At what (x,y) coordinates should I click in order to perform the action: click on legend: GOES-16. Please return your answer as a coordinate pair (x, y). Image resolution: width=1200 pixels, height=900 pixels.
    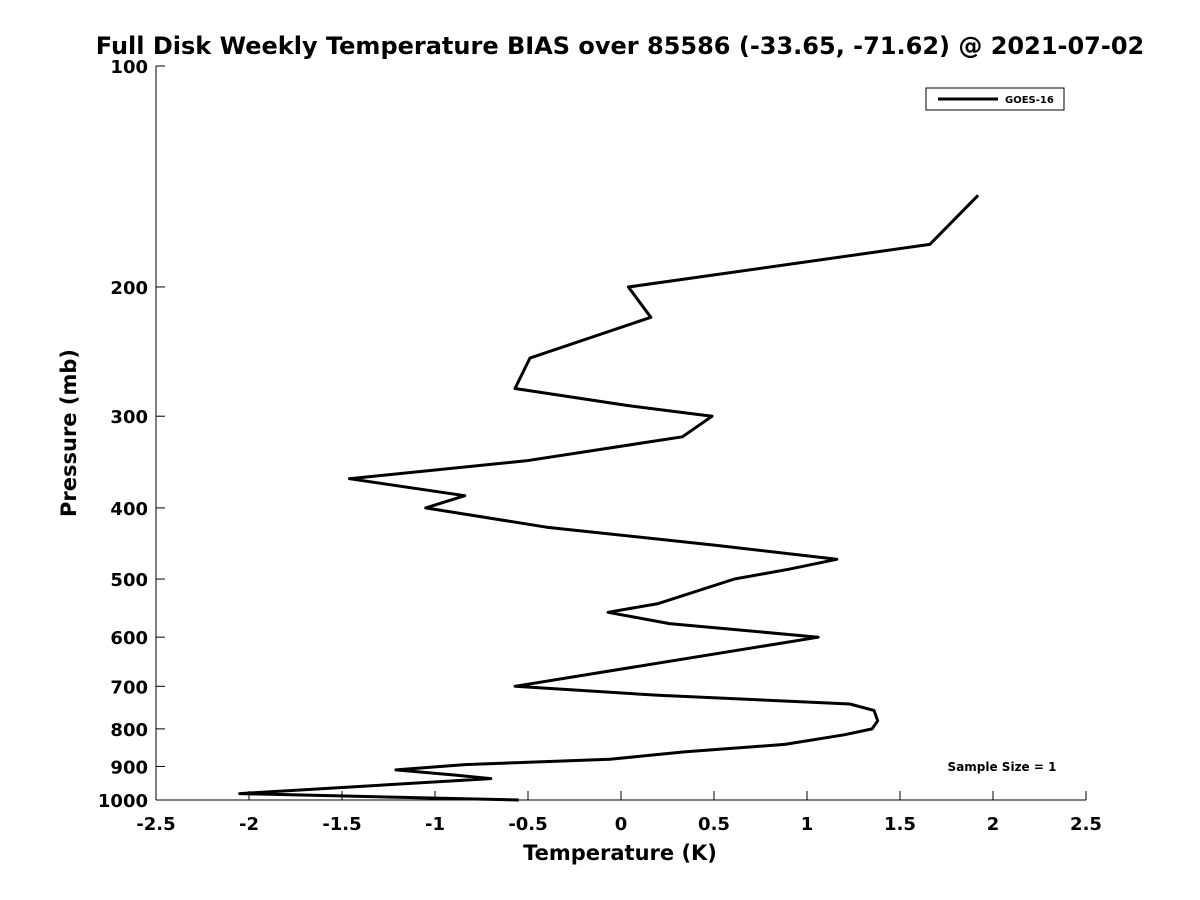
    Looking at the image, I should click on (995, 99).